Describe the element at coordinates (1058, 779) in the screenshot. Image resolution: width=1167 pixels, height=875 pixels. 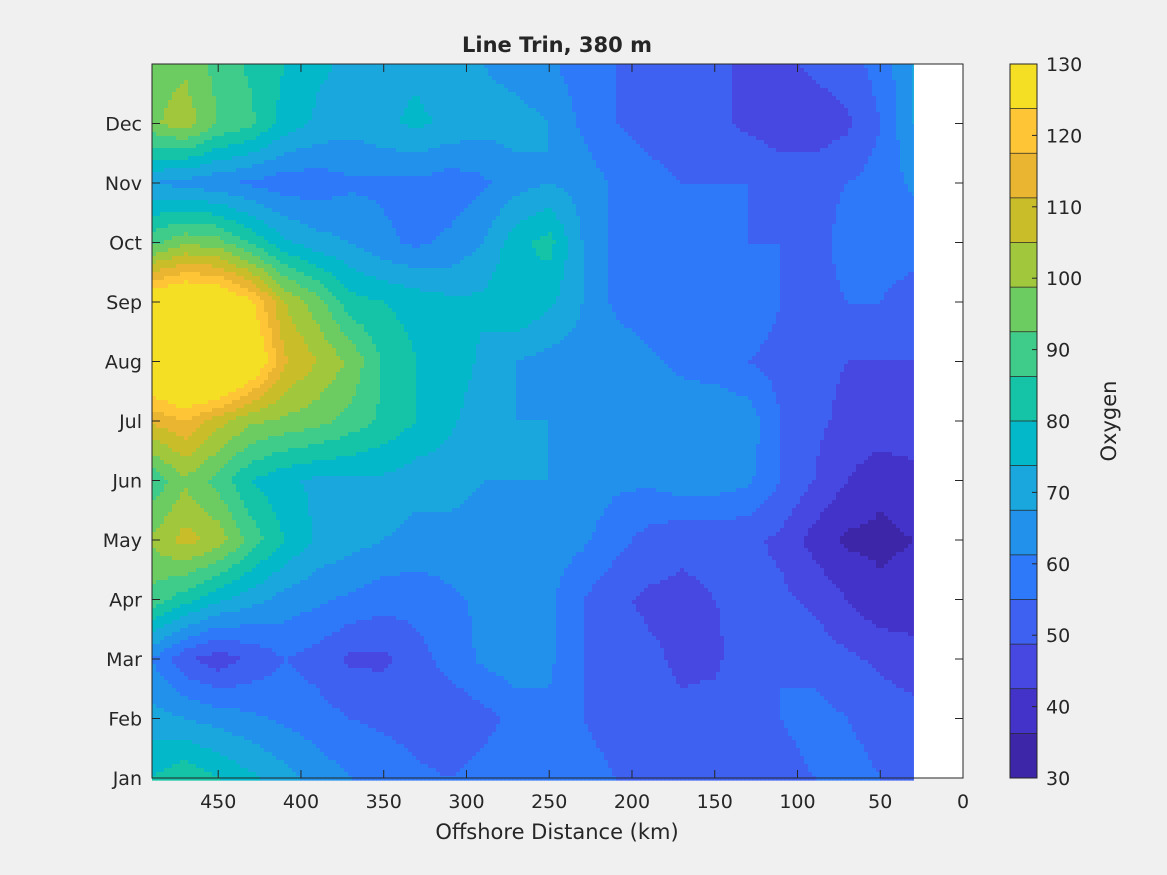
I see `colorbar-tick-label: 30` at that location.